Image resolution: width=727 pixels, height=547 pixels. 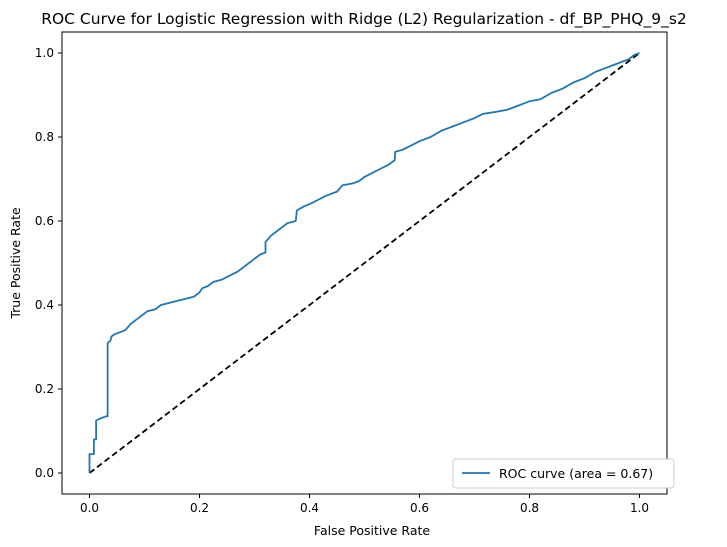 What do you see at coordinates (639, 508) in the screenshot?
I see `x-tick-label: 1.0` at bounding box center [639, 508].